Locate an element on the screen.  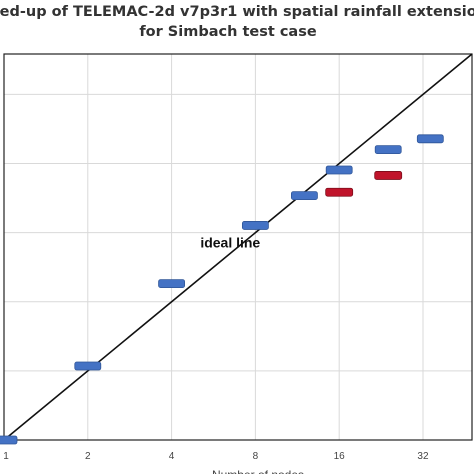
x-tick-label: 4 is located at coordinates (172, 456).